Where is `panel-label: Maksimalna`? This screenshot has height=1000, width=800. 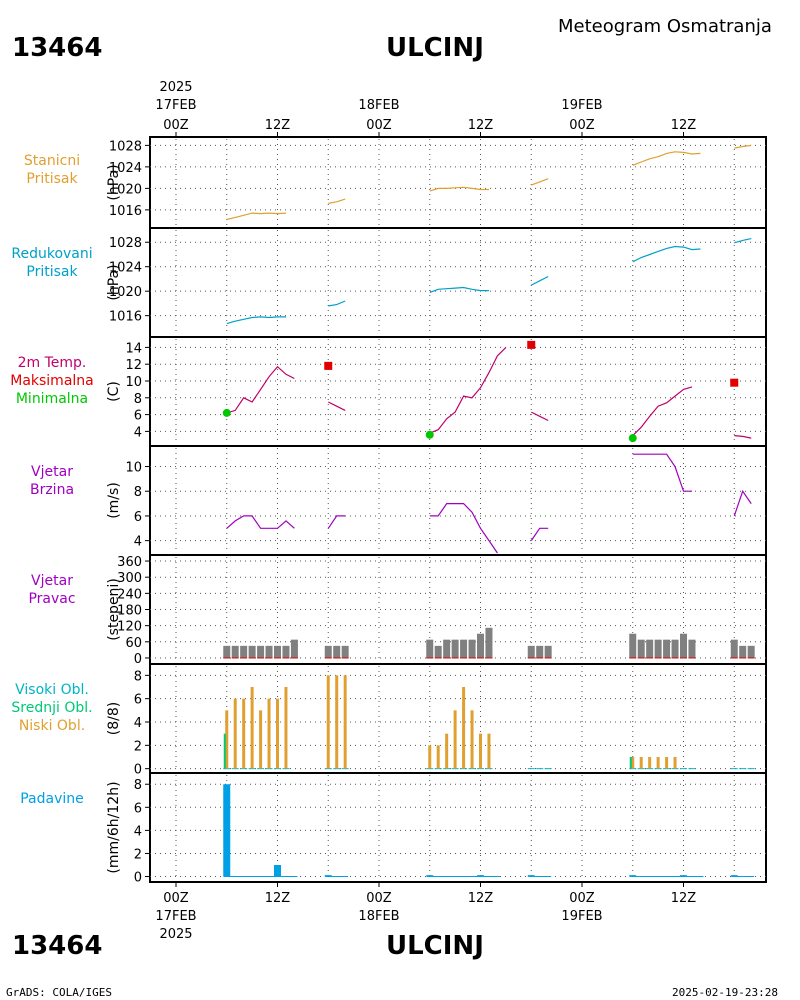 panel-label: Maksimalna is located at coordinates (52, 381).